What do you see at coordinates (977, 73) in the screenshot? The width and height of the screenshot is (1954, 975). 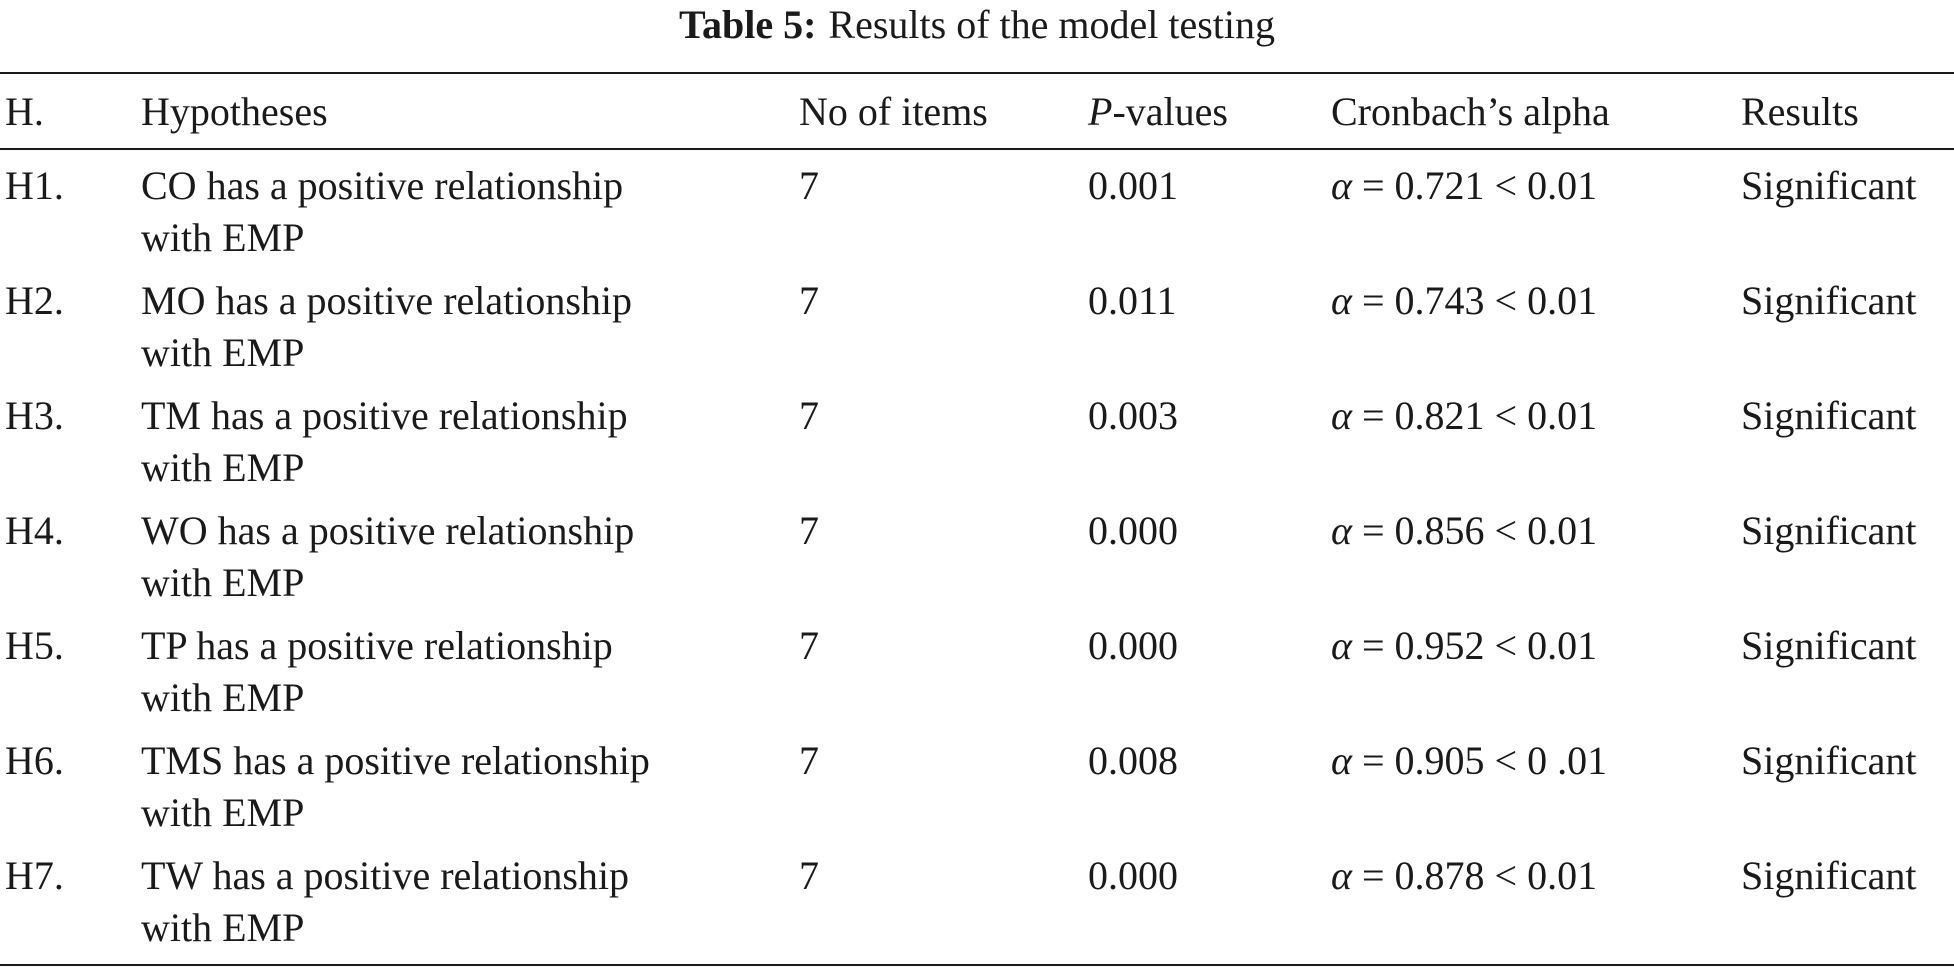 I see `table-top-rule` at bounding box center [977, 73].